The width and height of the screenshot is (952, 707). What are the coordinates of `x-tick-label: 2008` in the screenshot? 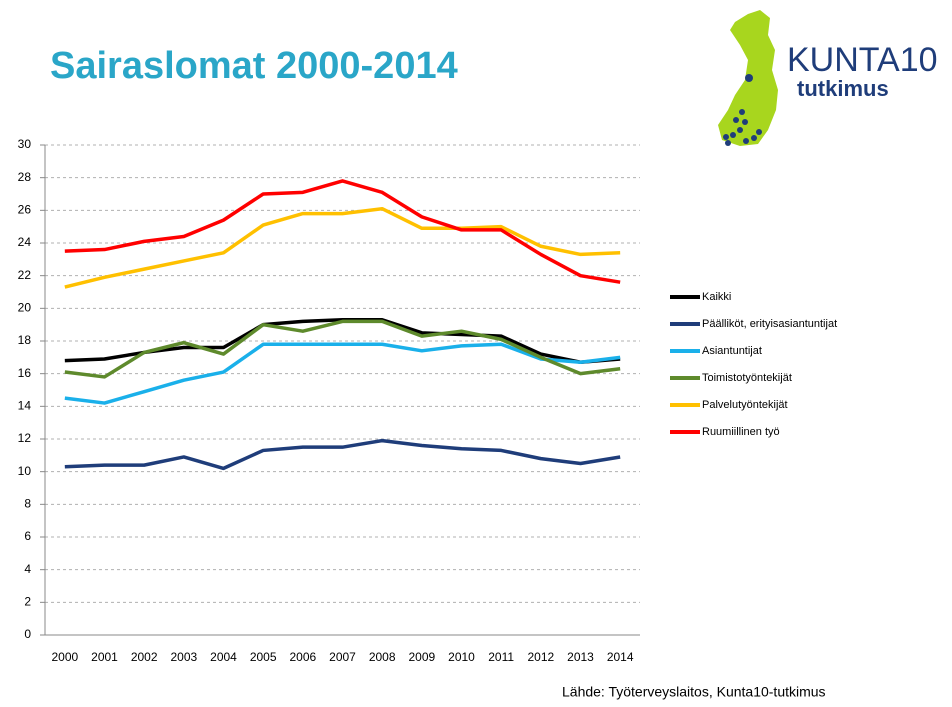 It's located at (382, 657).